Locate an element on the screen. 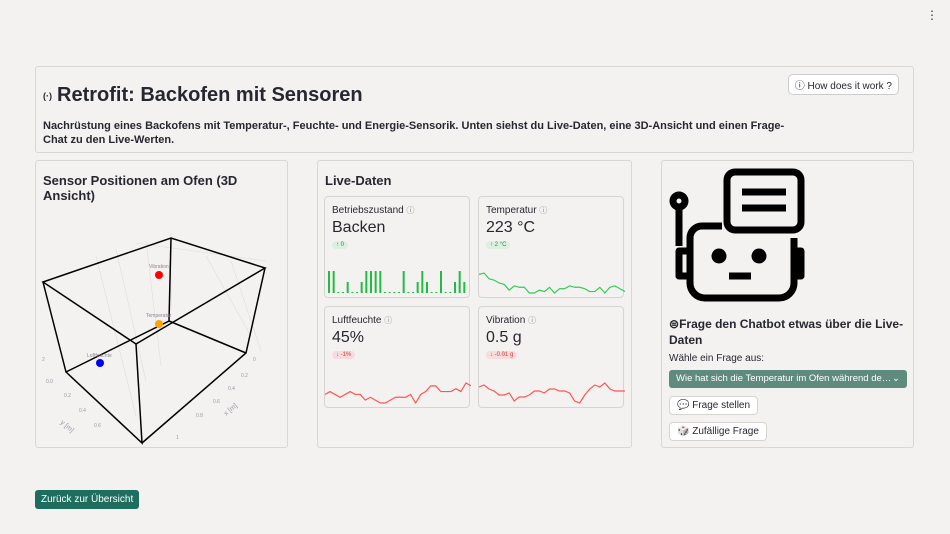 The height and width of the screenshot is (534, 950). point-vibration is located at coordinates (159, 275).